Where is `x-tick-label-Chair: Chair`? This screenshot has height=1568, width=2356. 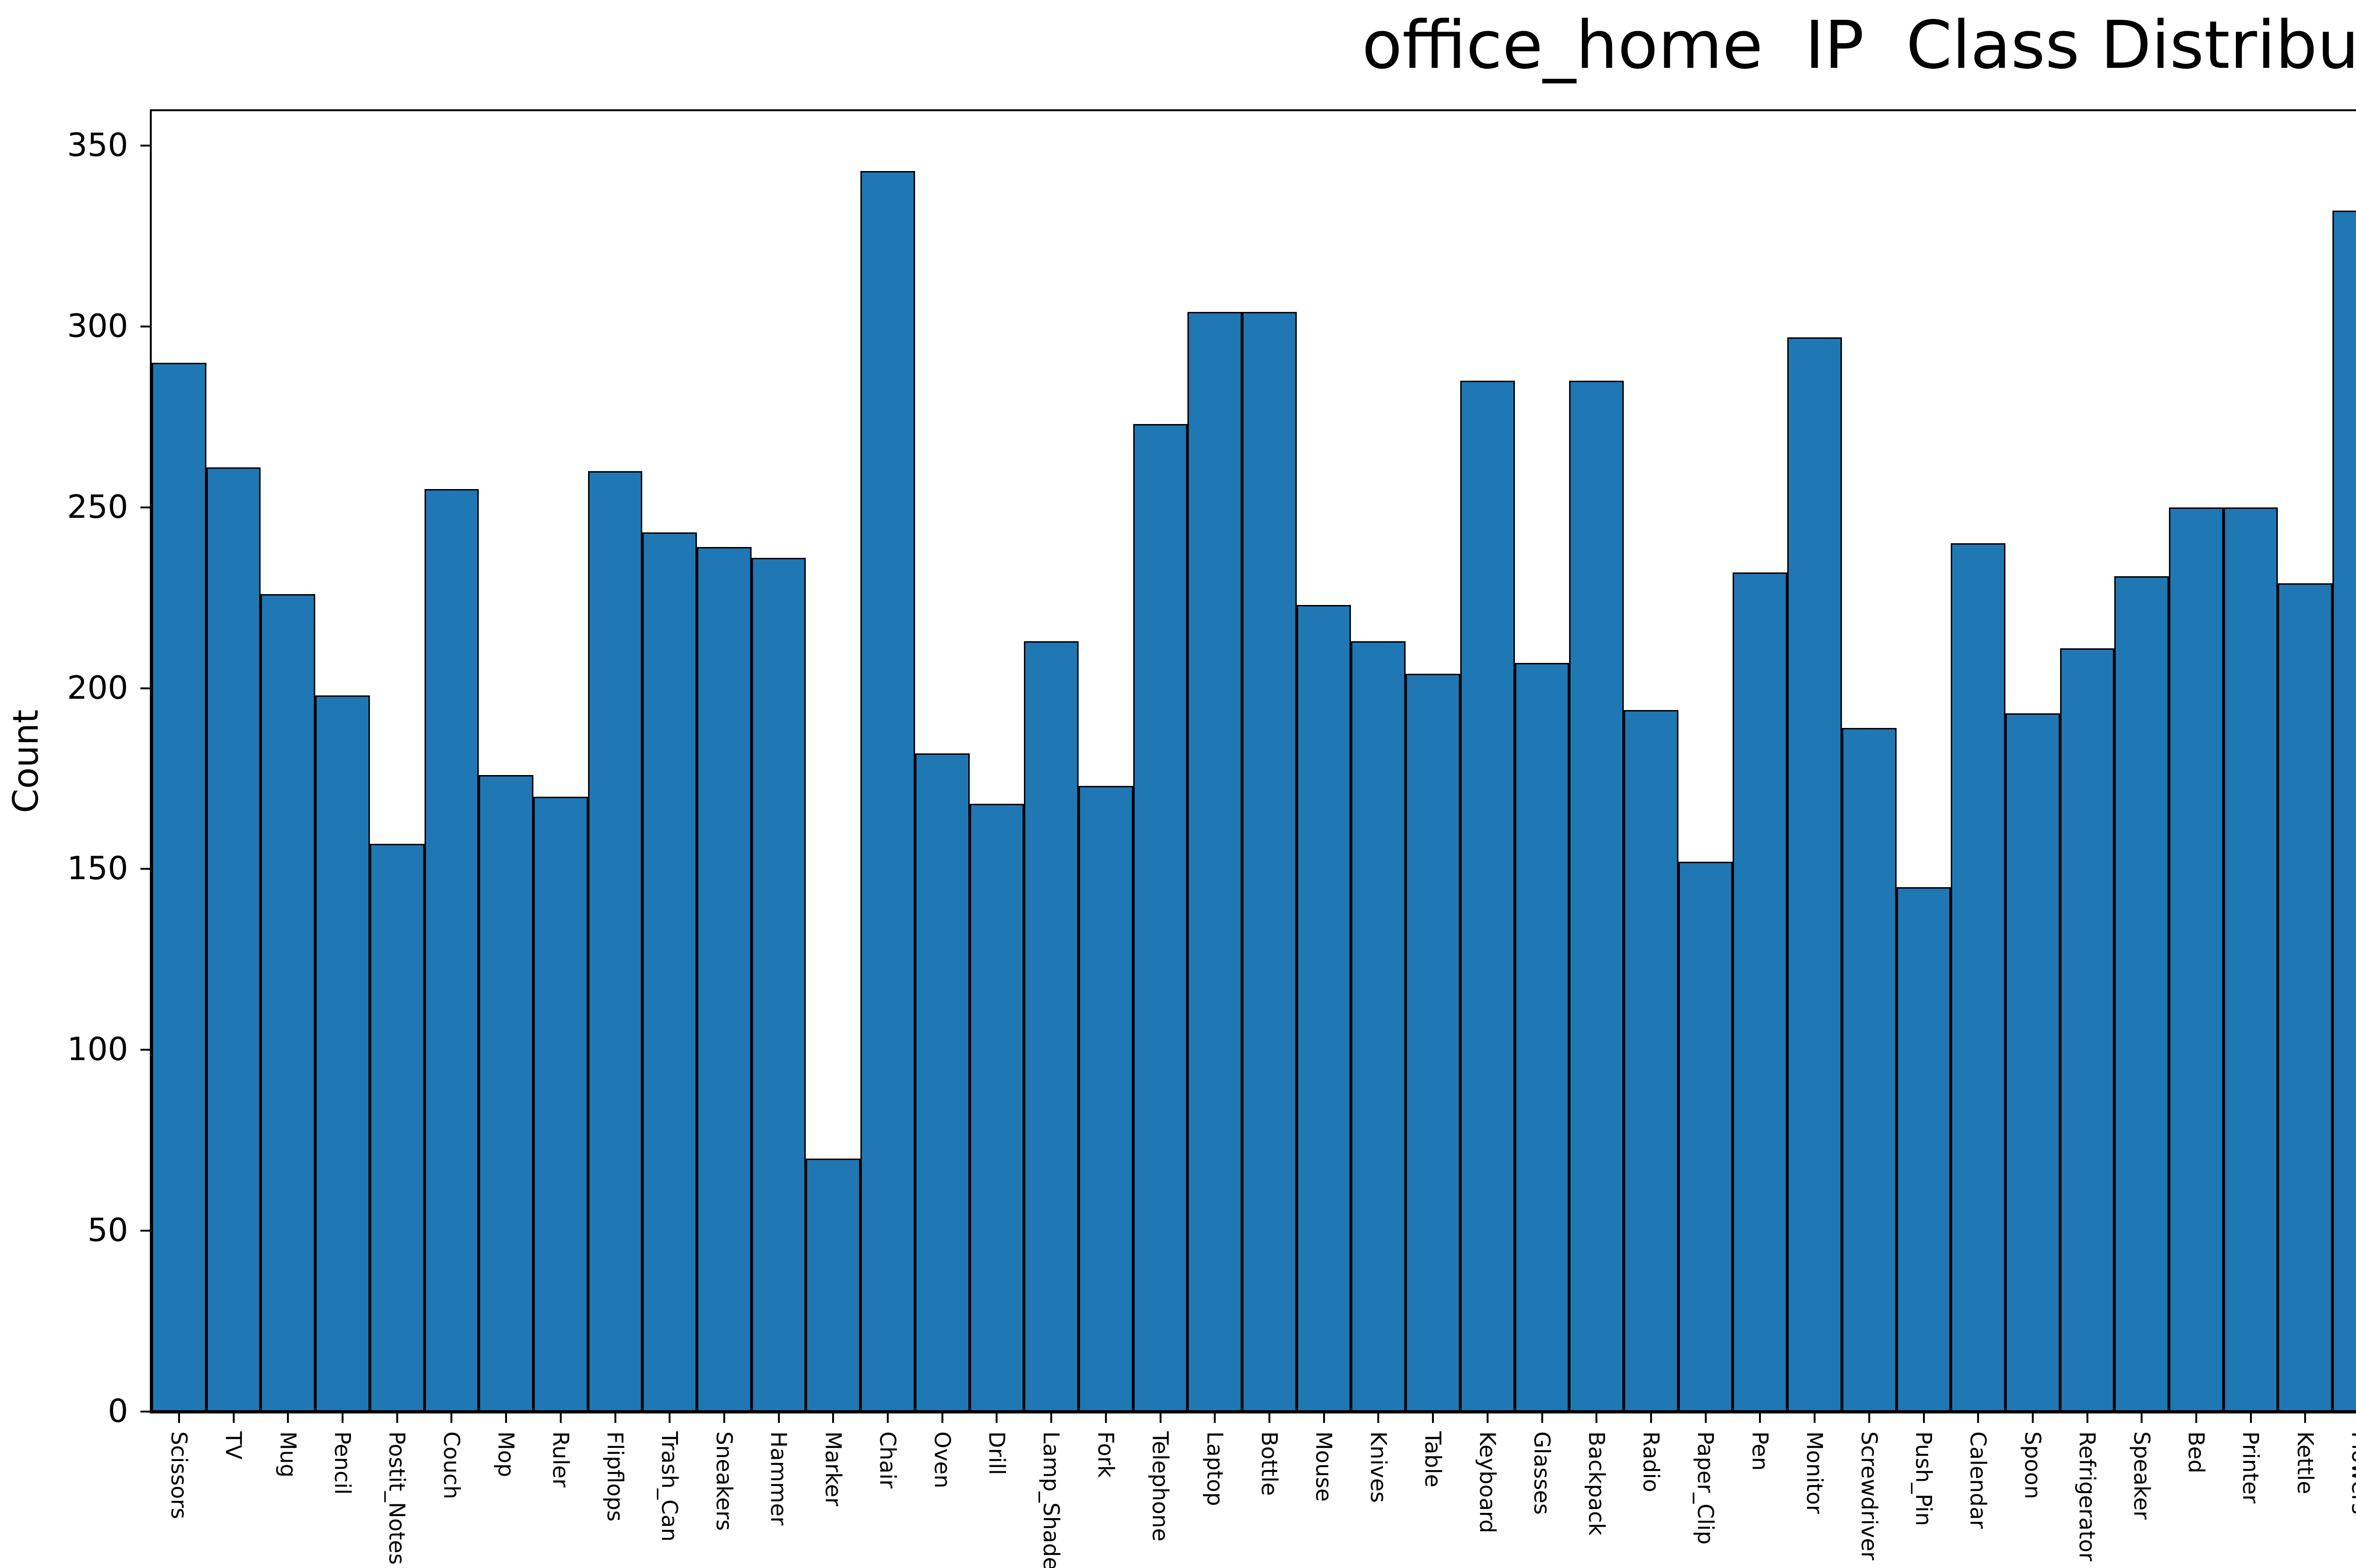 x-tick-label-Chair: Chair is located at coordinates (888, 1460).